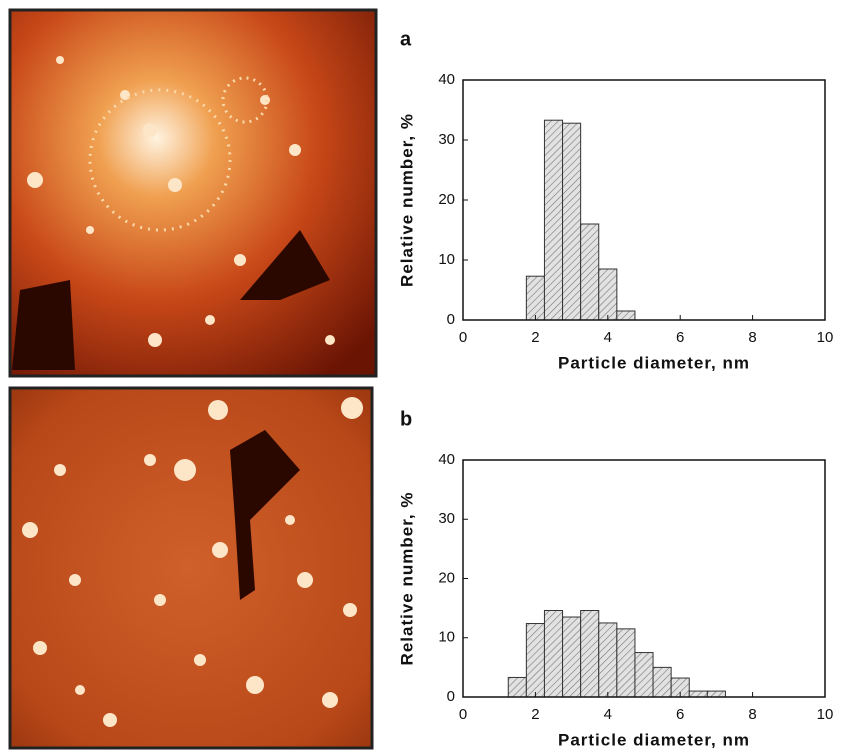 This screenshot has height=756, width=845. Describe the element at coordinates (644, 200) in the screenshot. I see `plot-frame` at that location.